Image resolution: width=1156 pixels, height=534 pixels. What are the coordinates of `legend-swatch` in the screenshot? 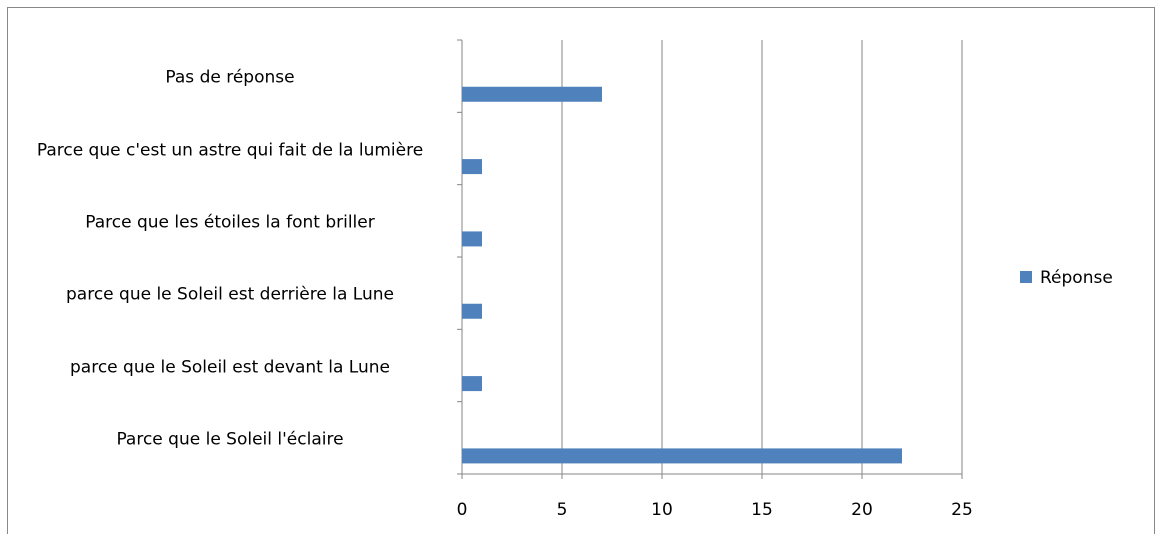 It's located at (1026, 277).